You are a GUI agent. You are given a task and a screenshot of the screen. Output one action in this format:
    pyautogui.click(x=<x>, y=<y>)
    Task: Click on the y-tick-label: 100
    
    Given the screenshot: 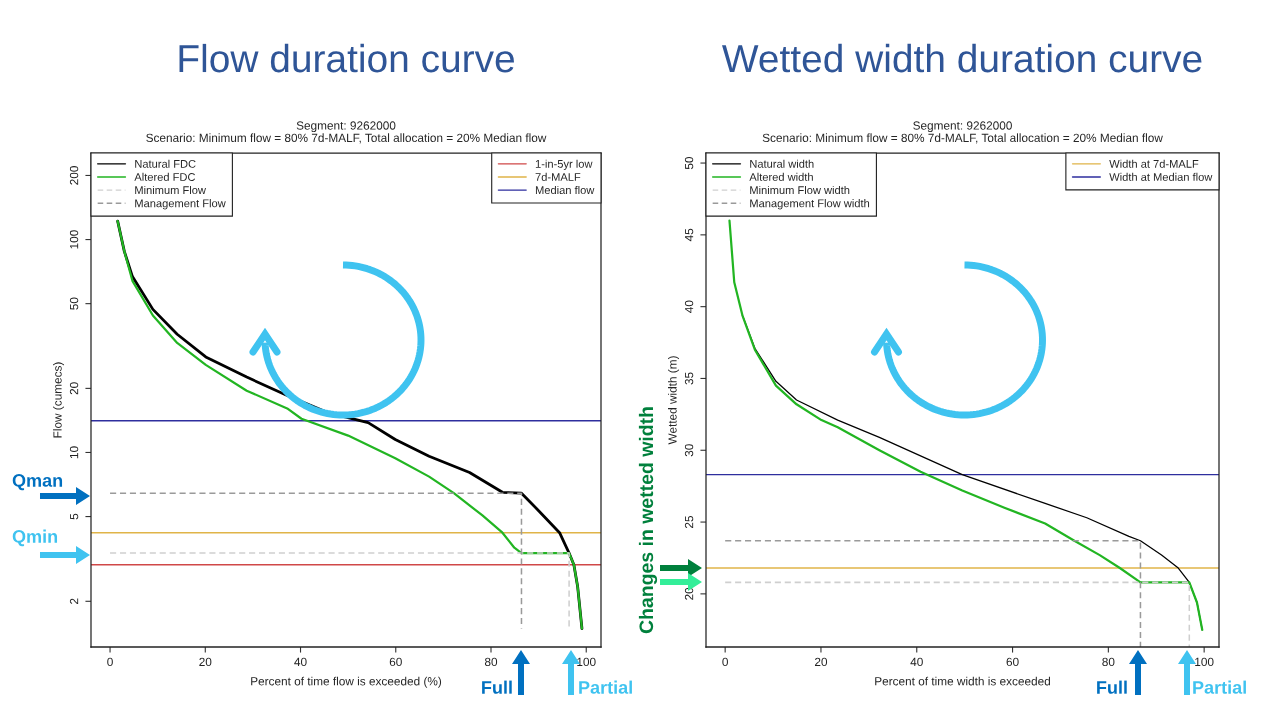 What is the action you would take?
    pyautogui.click(x=74, y=239)
    